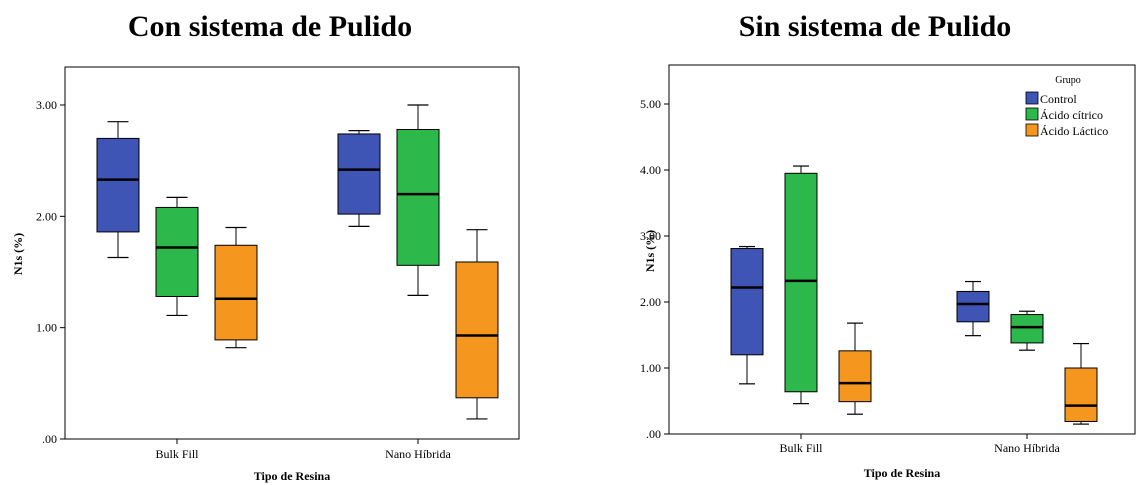  I want to click on chart-title-left: Con sistema de Pulido, so click(270, 26).